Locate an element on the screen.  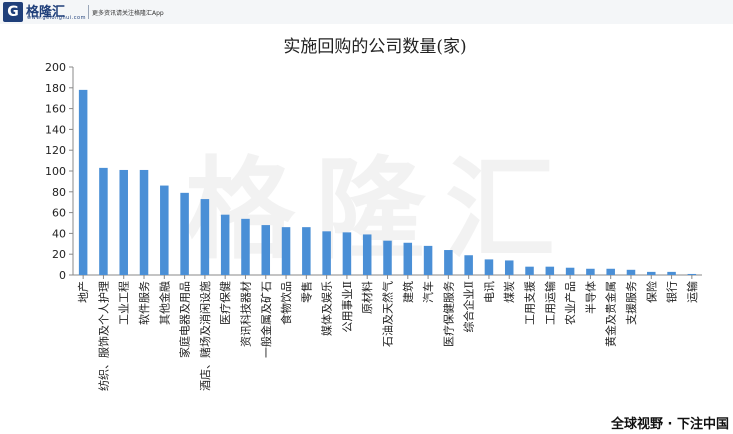
top-banner: G 格隆汇 www.gelonghui.com 更多资讯请关注格隆汇App is located at coordinates (366, 12).